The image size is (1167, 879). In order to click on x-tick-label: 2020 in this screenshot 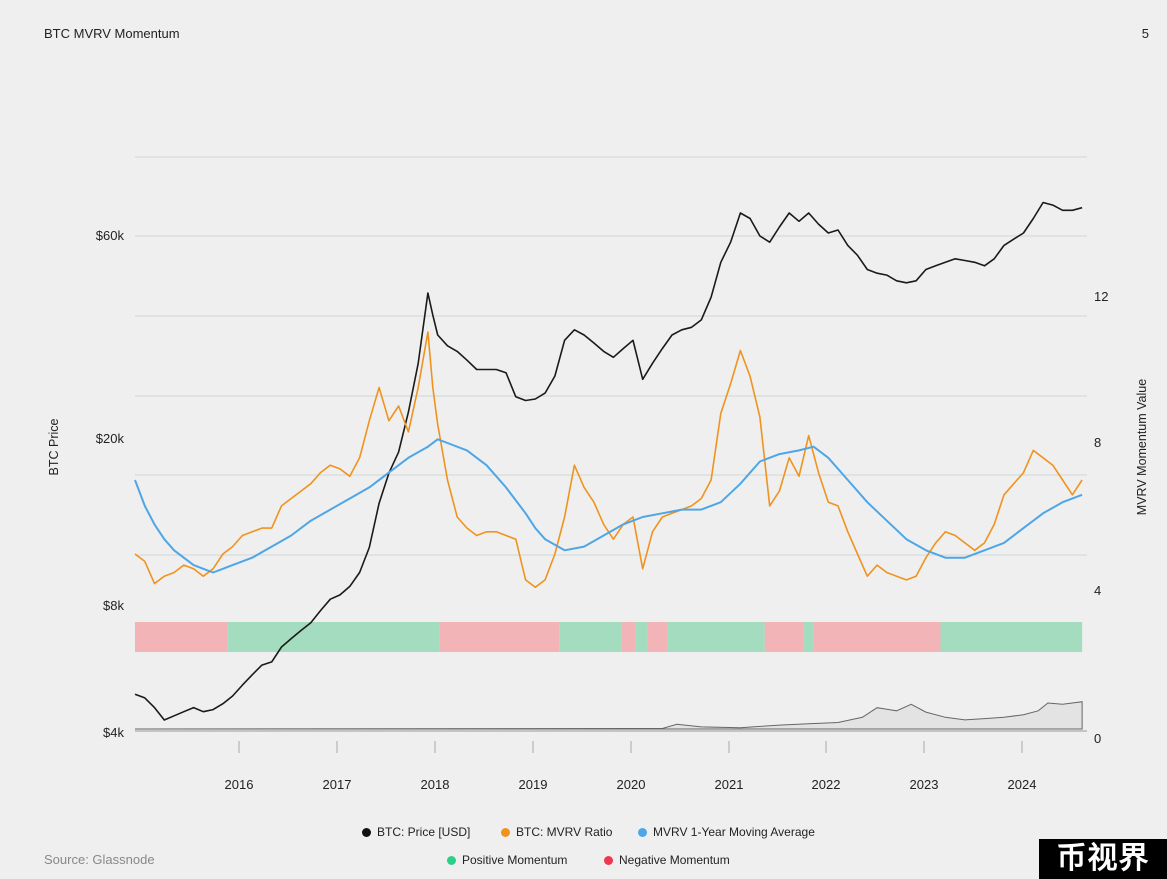, I will do `click(631, 784)`.